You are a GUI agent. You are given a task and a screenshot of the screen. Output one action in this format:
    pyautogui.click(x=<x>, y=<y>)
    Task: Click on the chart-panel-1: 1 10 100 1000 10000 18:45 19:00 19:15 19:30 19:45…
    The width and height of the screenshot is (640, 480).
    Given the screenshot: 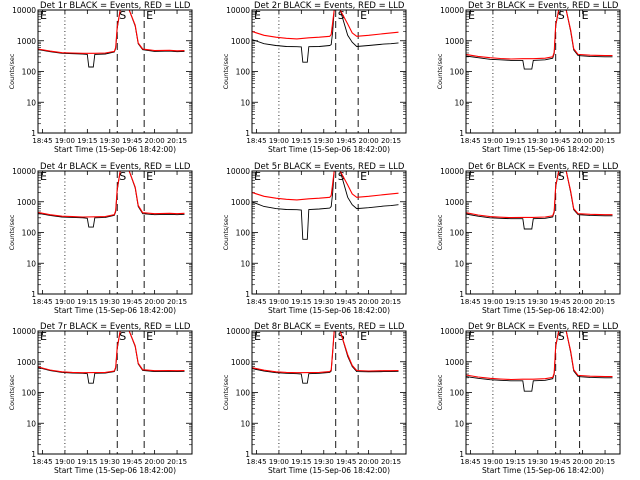 What is the action you would take?
    pyautogui.click(x=100, y=77)
    